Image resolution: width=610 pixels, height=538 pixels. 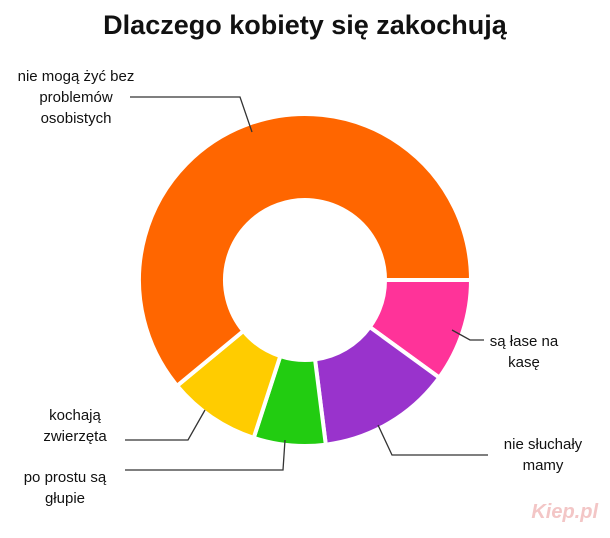 I want to click on watermark: Kiep.pl, so click(x=564, y=512).